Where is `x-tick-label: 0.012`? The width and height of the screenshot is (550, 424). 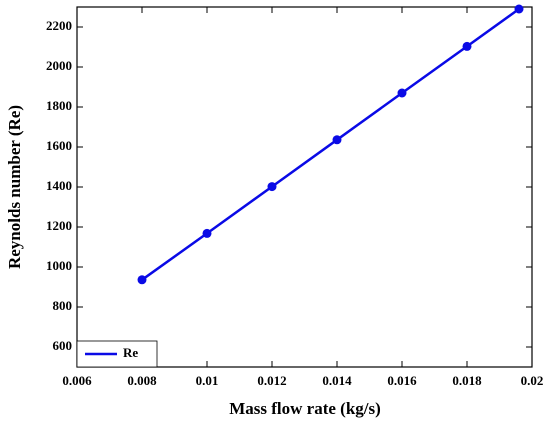 x-tick-label: 0.012 is located at coordinates (271, 380).